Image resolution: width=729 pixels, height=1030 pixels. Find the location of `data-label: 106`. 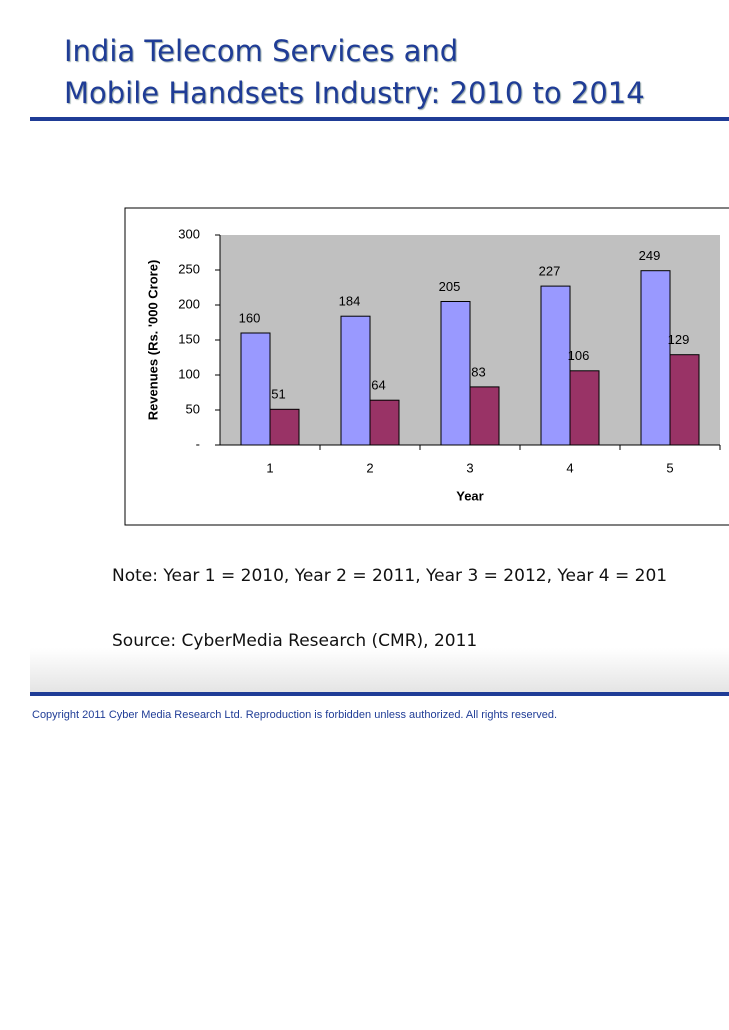

data-label: 106 is located at coordinates (579, 355).